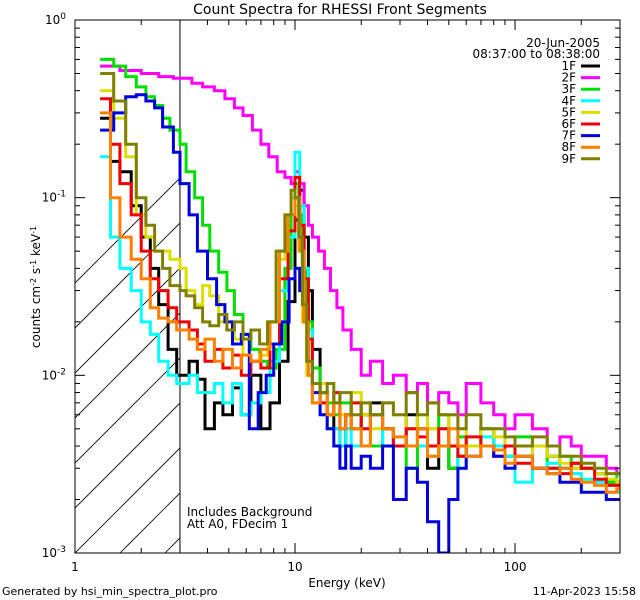 This screenshot has height=600, width=640. Describe the element at coordinates (54, 552) in the screenshot. I see `y-tick-label: 10⁻³` at that location.